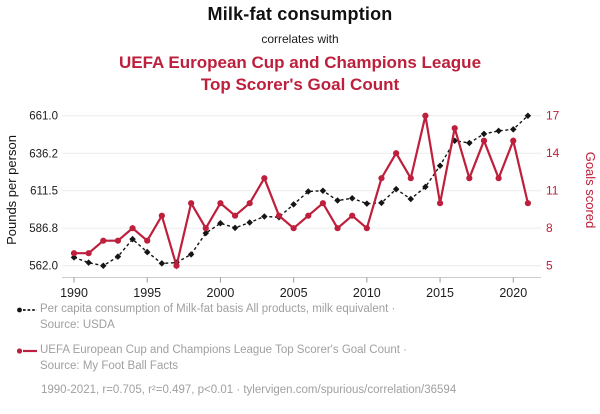  Describe the element at coordinates (43, 117) in the screenshot. I see `left-tick-label: 661.0` at that location.